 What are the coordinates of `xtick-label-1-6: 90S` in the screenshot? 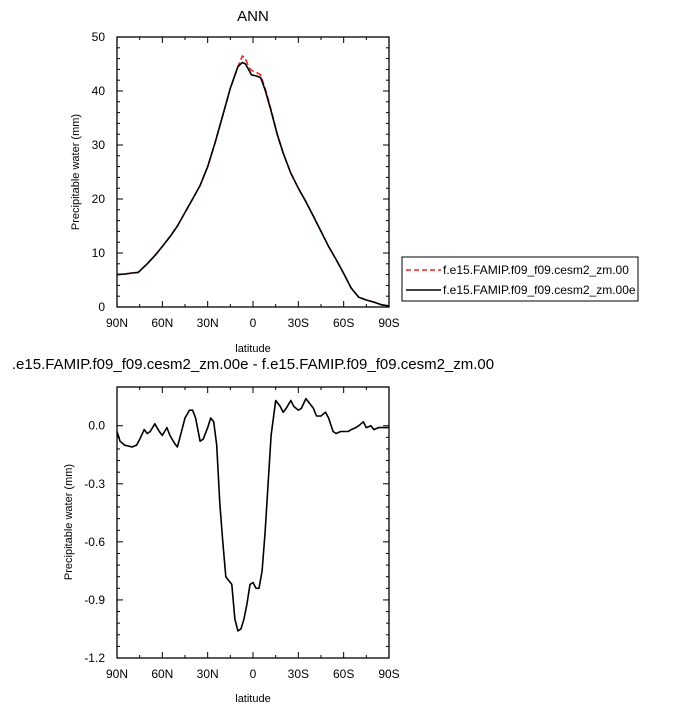 It's located at (388, 674).